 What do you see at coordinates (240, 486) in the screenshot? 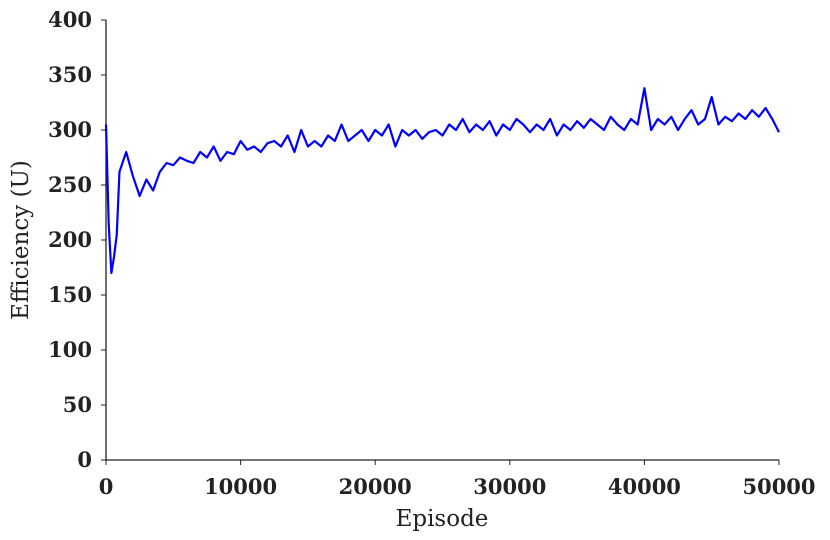
I see `x-tick-label: 10000` at bounding box center [240, 486].